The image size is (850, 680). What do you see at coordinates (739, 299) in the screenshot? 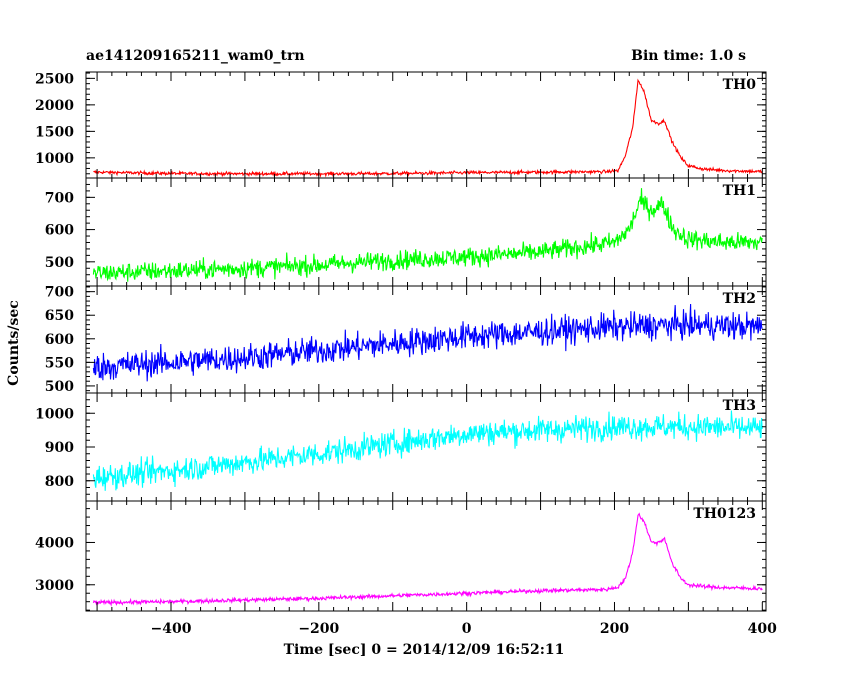
I see `panel-label-th2: TH2` at bounding box center [739, 299].